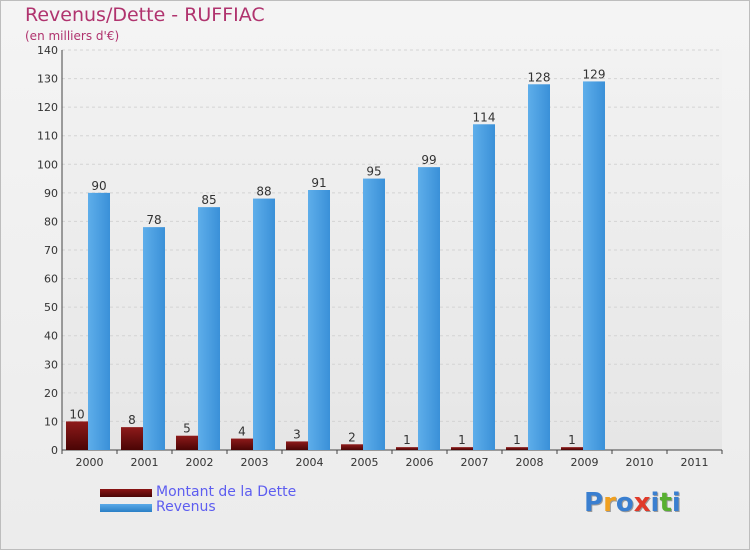 The height and width of the screenshot is (550, 750). Describe the element at coordinates (186, 507) in the screenshot. I see `legend-label-revenue: Revenus` at that location.